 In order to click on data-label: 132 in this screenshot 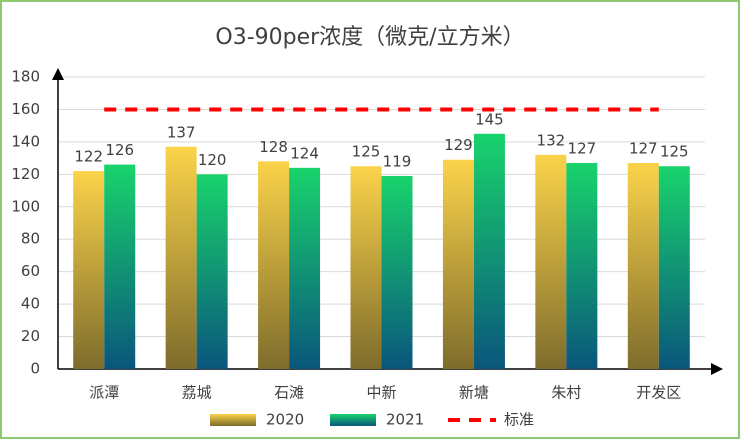, I will do `click(551, 140)`.